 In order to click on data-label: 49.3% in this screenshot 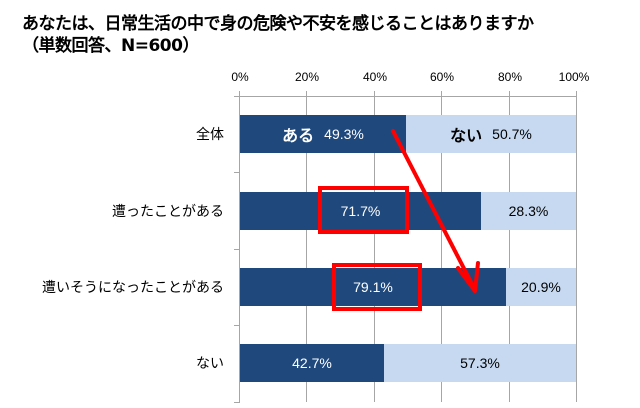, I will do `click(344, 134)`.